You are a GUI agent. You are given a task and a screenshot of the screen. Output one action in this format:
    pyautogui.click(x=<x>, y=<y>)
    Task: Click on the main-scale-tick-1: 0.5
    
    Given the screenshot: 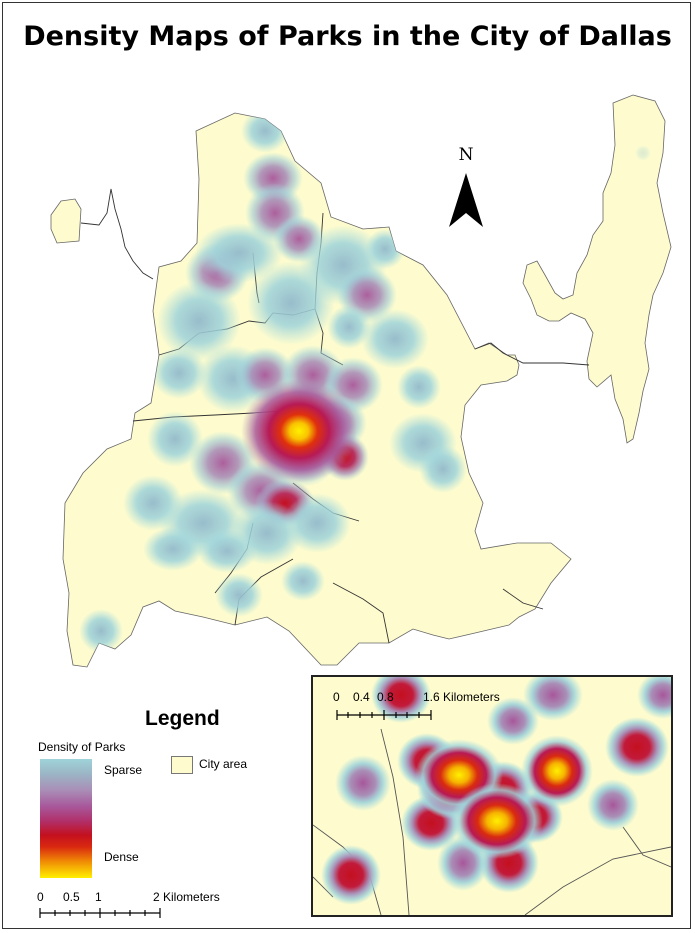 What is the action you would take?
    pyautogui.click(x=71, y=897)
    